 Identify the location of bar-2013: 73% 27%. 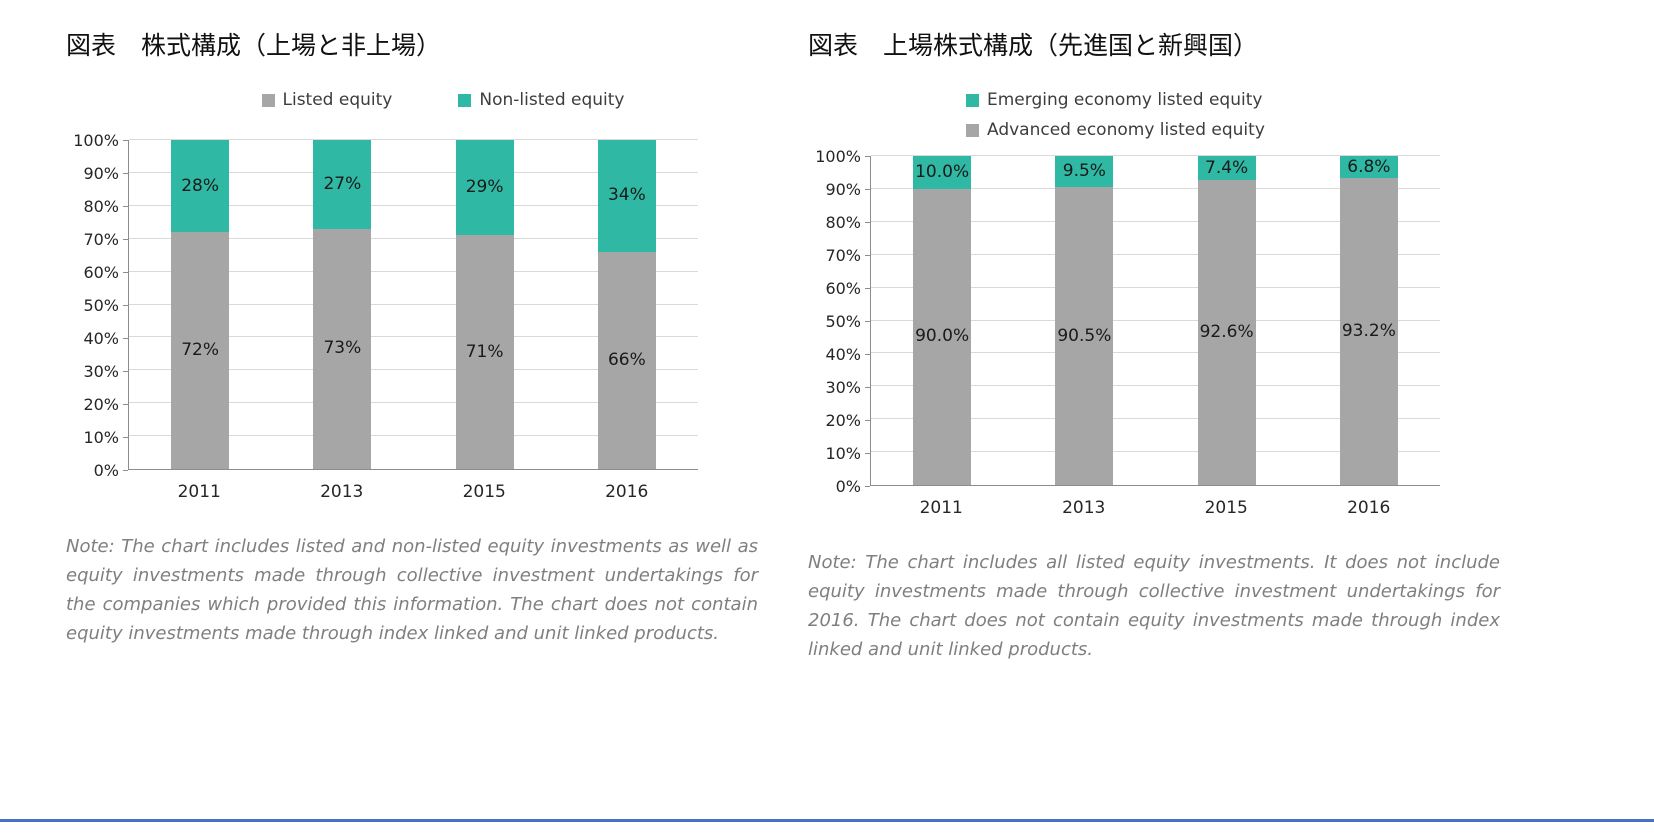
(342, 304).